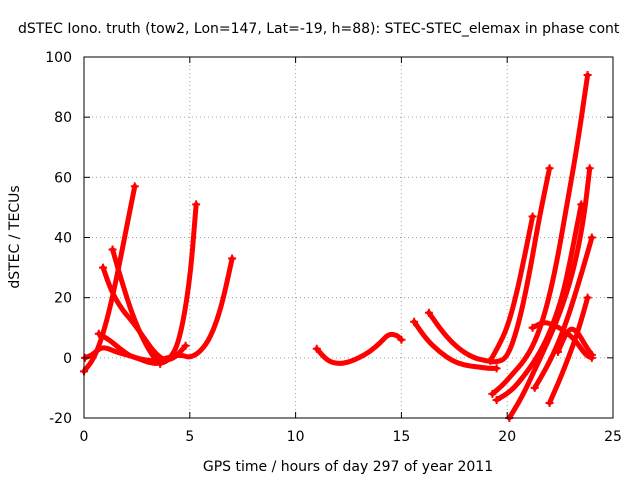 The image size is (640, 480). What do you see at coordinates (84, 437) in the screenshot?
I see `x-tick-label: 0` at bounding box center [84, 437].